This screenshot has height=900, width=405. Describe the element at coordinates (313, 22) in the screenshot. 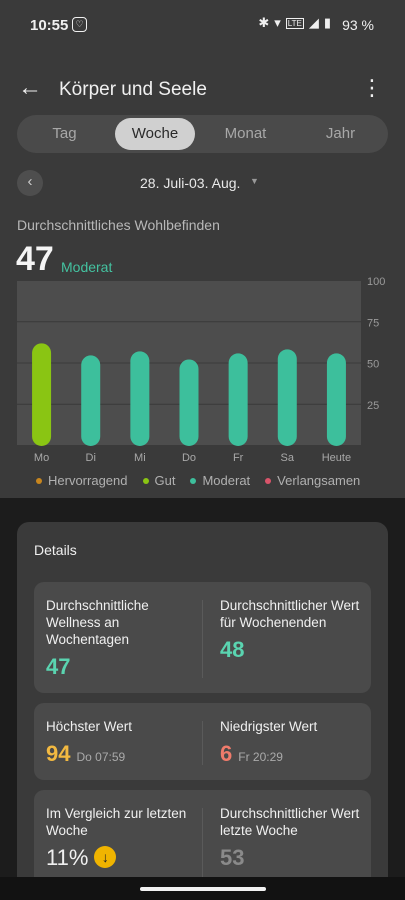

I see `signal-icon: ◢` at that location.